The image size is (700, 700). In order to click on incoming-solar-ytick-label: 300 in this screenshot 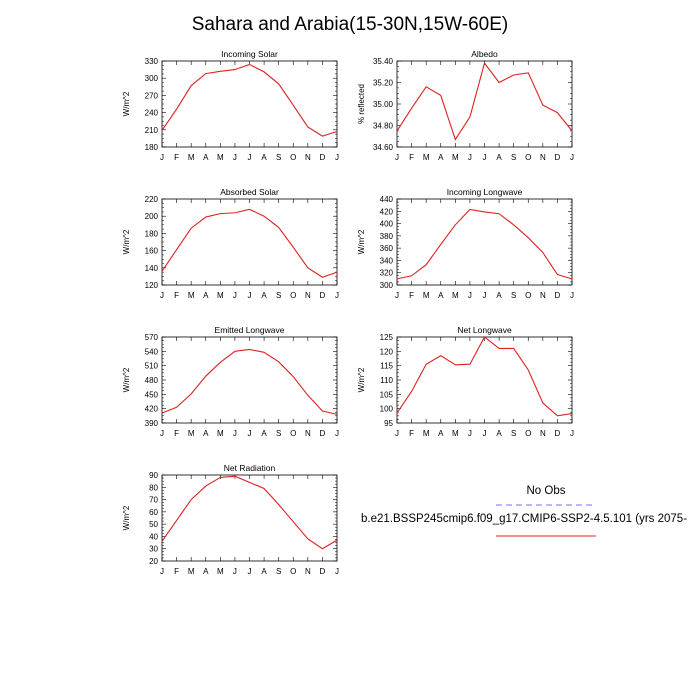, I will do `click(152, 78)`.